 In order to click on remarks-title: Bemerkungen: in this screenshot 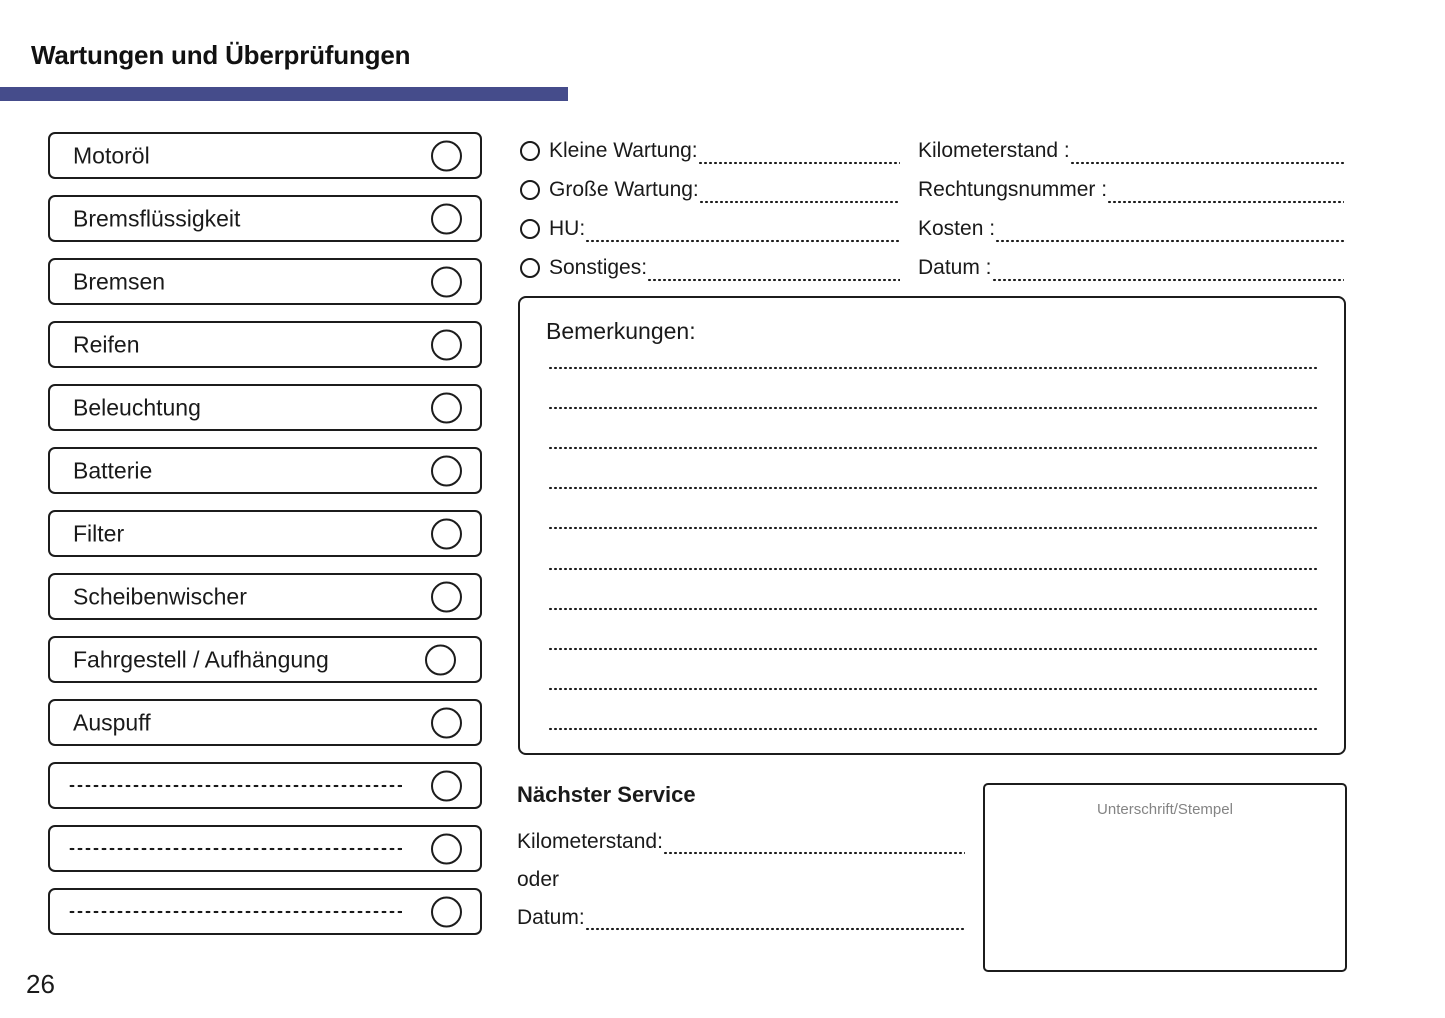, I will do `click(621, 331)`.